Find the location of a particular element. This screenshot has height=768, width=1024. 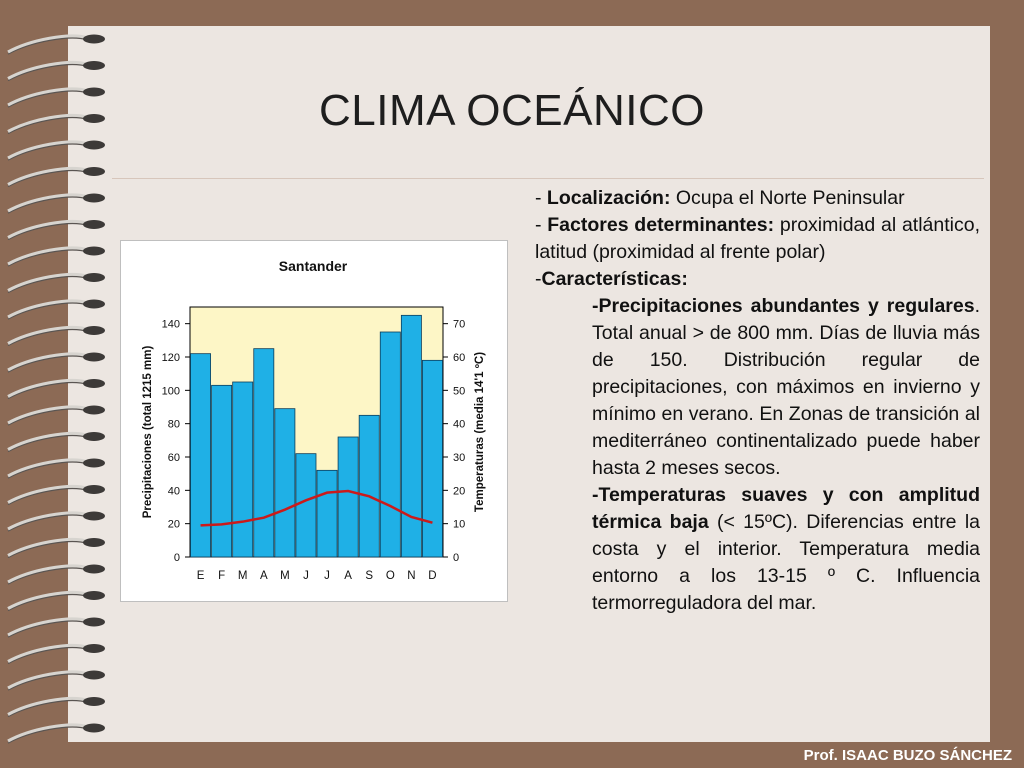

caracteristicas-item: -Características: is located at coordinates (611, 279).